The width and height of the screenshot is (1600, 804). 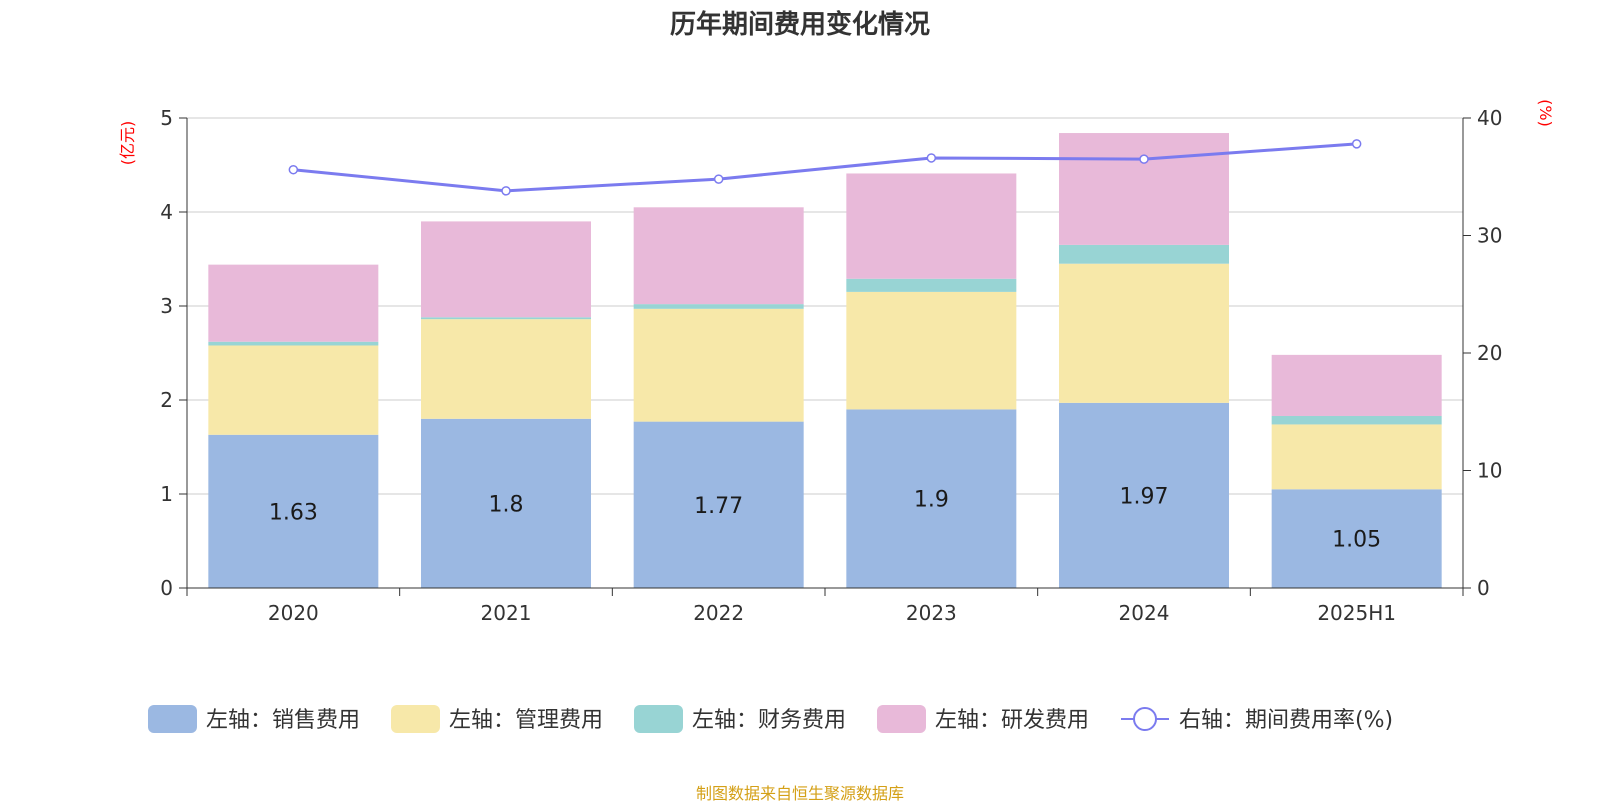 I want to click on legend-swatch-marker, so click(x=1145, y=719).